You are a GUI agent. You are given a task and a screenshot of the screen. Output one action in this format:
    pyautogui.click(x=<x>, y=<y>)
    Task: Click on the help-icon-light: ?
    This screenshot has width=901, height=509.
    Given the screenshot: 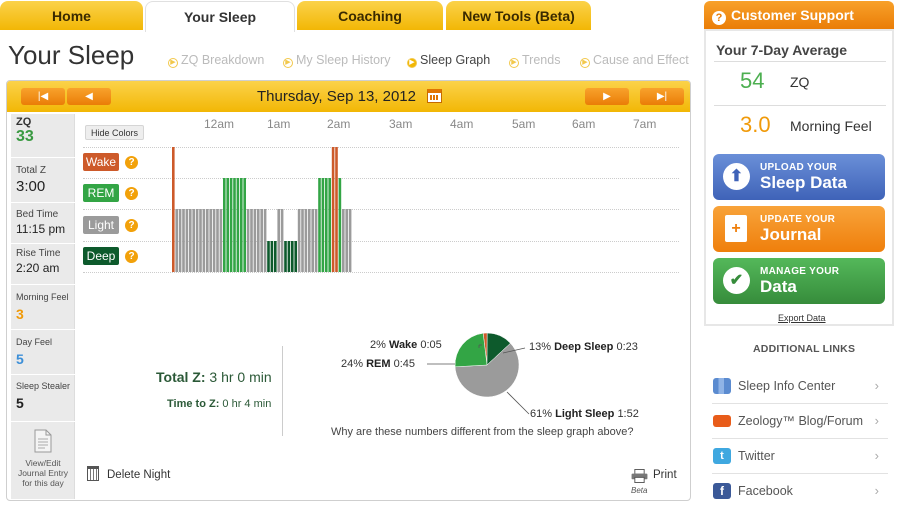 What is the action you would take?
    pyautogui.click(x=131, y=225)
    